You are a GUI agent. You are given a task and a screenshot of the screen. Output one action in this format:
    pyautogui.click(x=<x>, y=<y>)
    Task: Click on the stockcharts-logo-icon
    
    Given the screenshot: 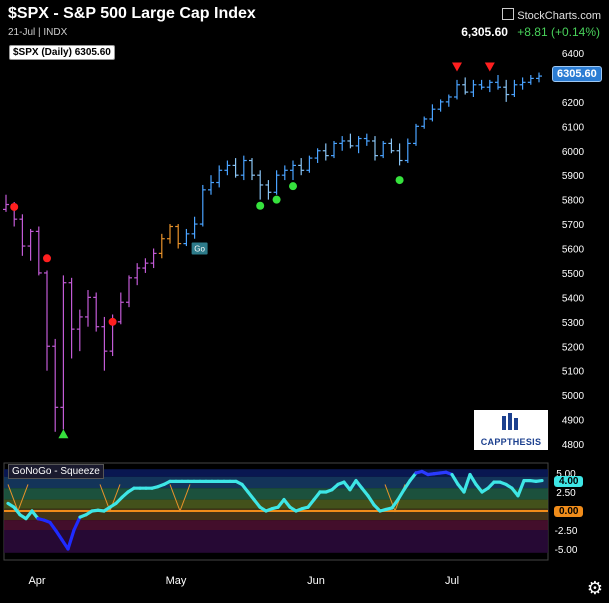 What is the action you would take?
    pyautogui.click(x=508, y=14)
    